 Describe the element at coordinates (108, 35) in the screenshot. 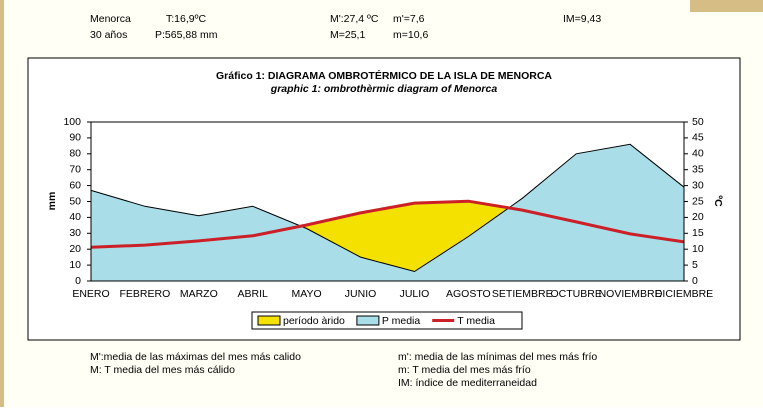

I see `header-text: 30 años` at that location.